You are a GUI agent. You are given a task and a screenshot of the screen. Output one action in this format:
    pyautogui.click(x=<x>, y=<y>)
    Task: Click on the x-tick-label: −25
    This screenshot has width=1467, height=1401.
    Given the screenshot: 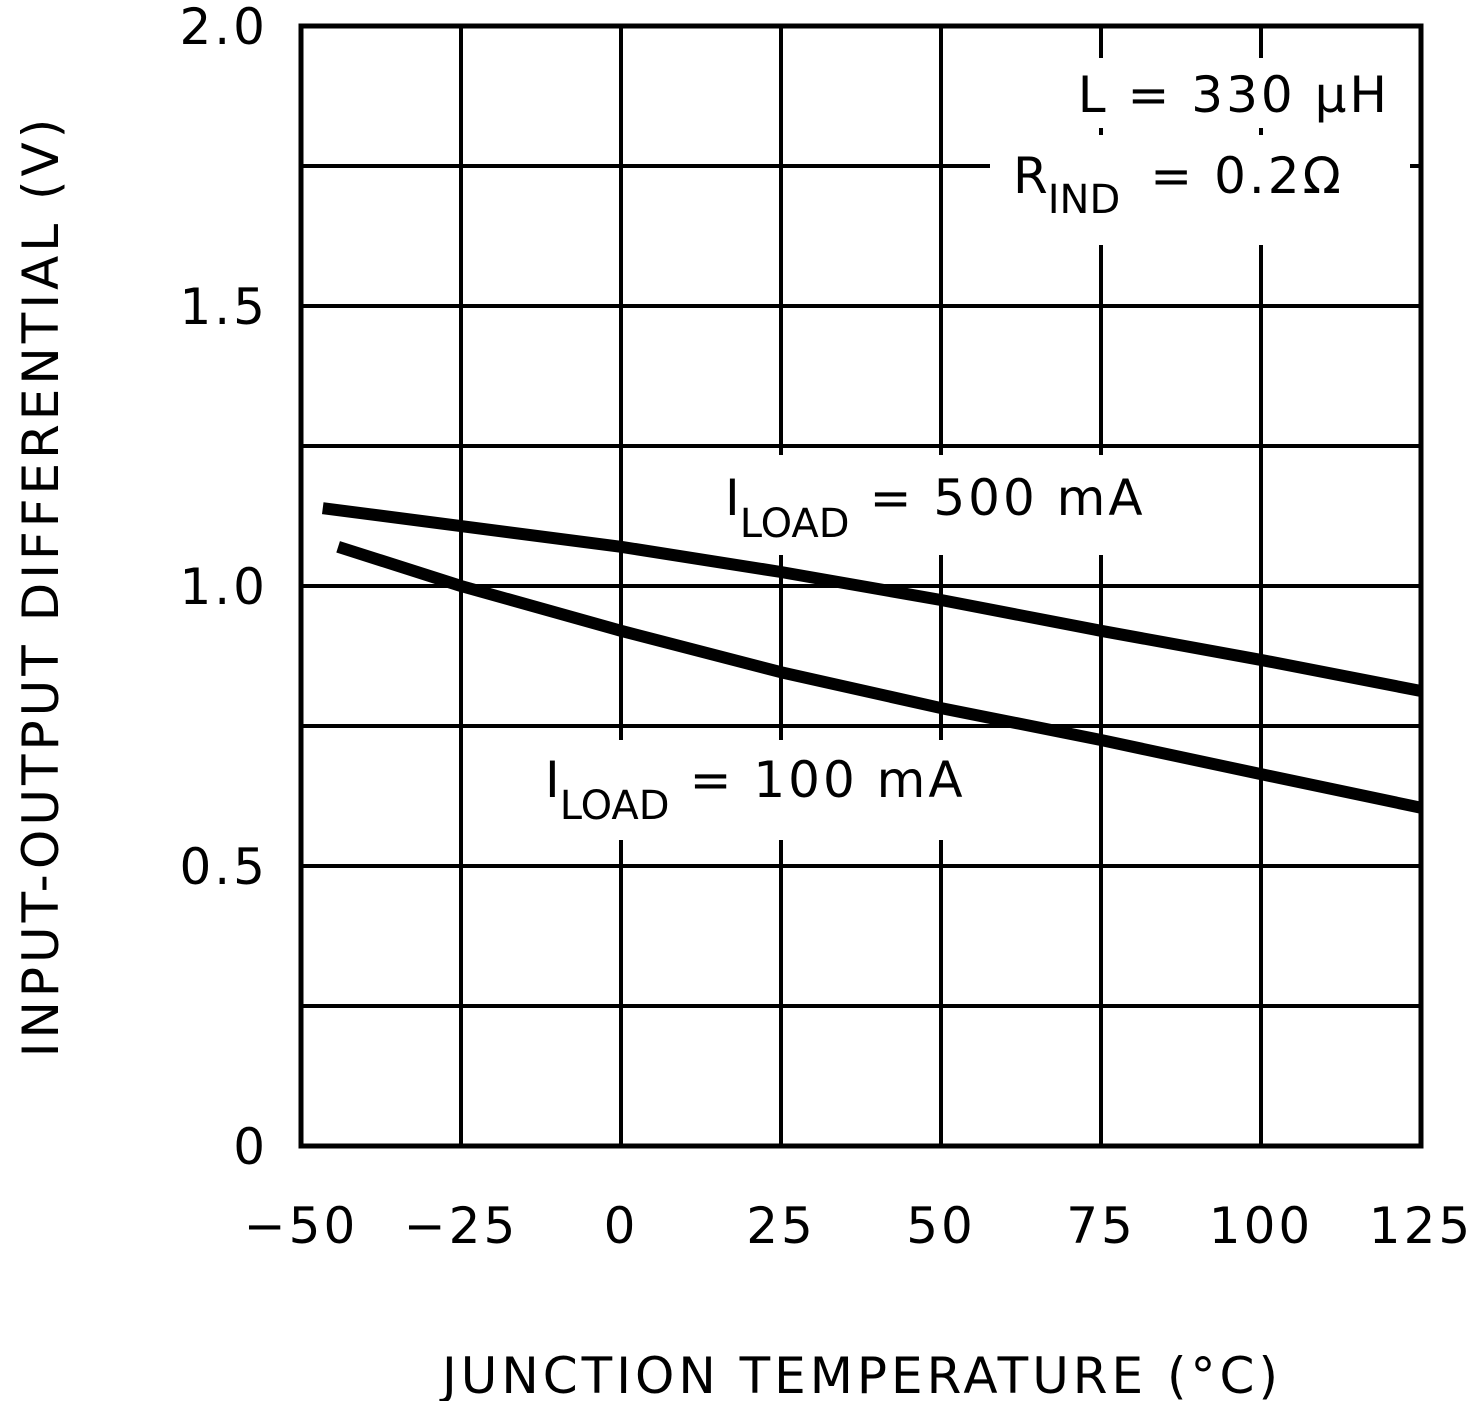 What is the action you would take?
    pyautogui.click(x=461, y=1226)
    